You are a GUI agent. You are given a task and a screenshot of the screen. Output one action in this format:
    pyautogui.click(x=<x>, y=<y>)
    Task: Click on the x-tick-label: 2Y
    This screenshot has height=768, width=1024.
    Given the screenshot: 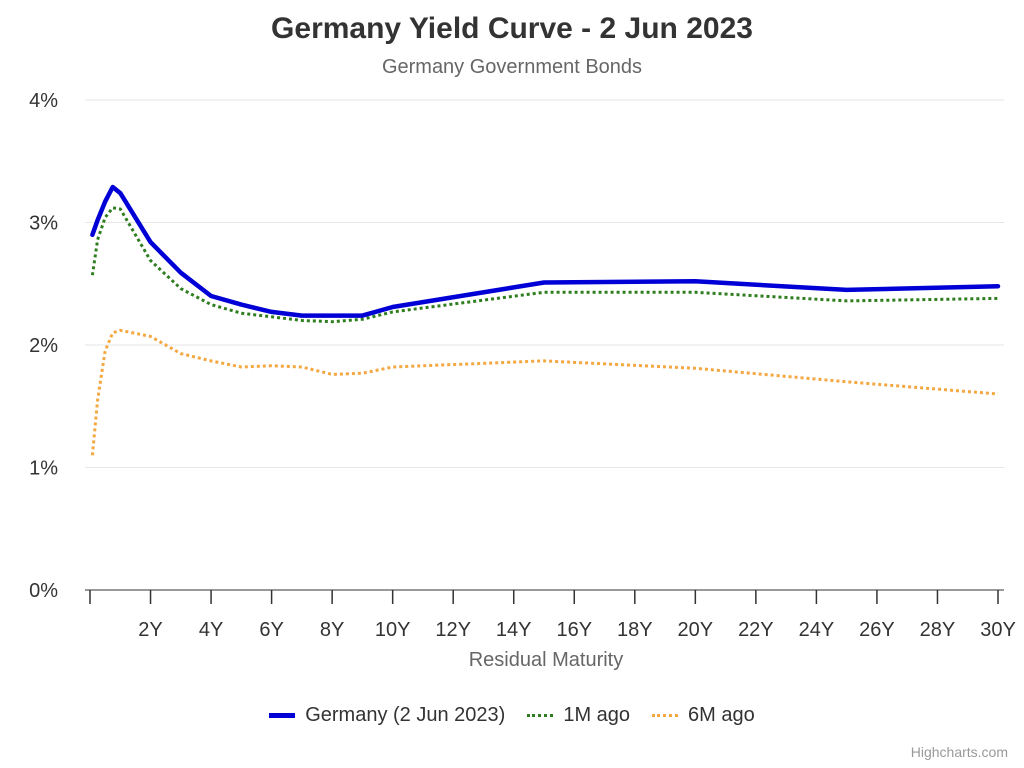 What is the action you would take?
    pyautogui.click(x=150, y=630)
    